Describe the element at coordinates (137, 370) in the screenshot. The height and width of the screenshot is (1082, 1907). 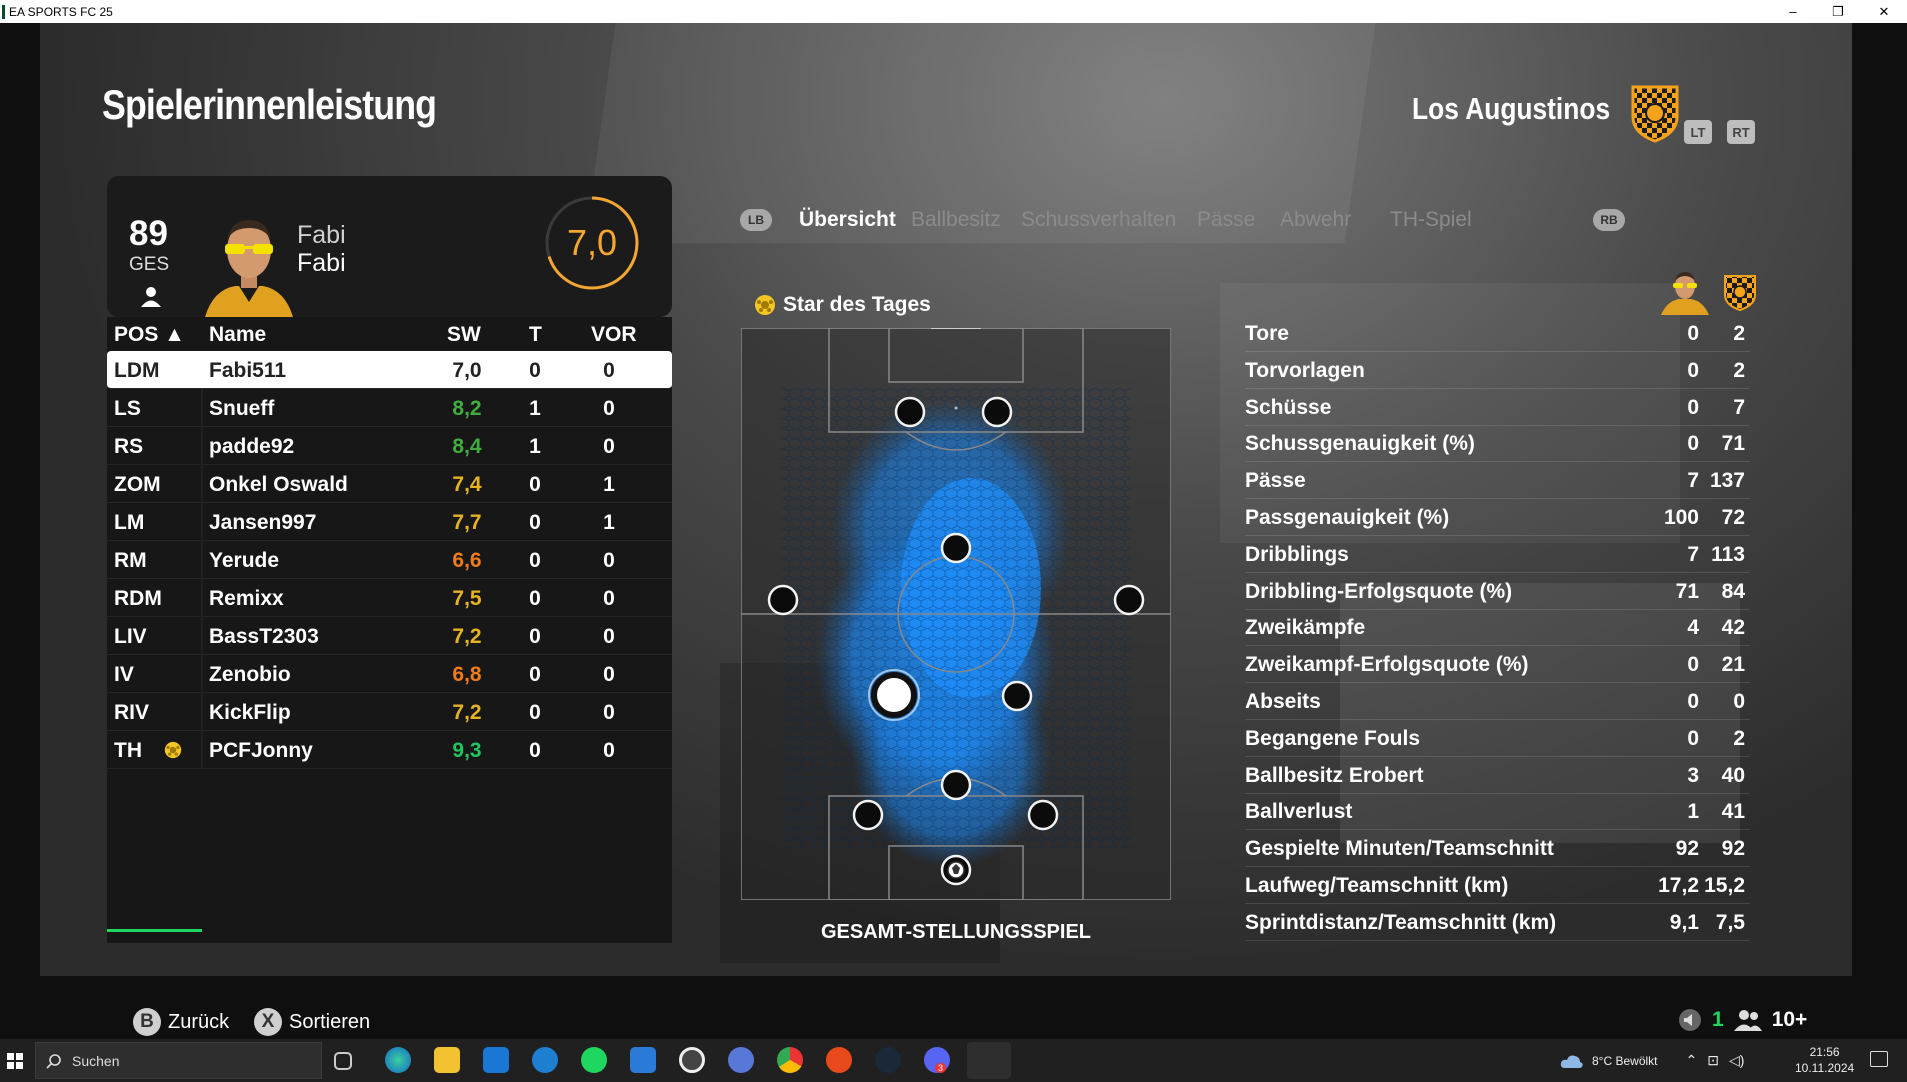
I see `row-position: LDM` at that location.